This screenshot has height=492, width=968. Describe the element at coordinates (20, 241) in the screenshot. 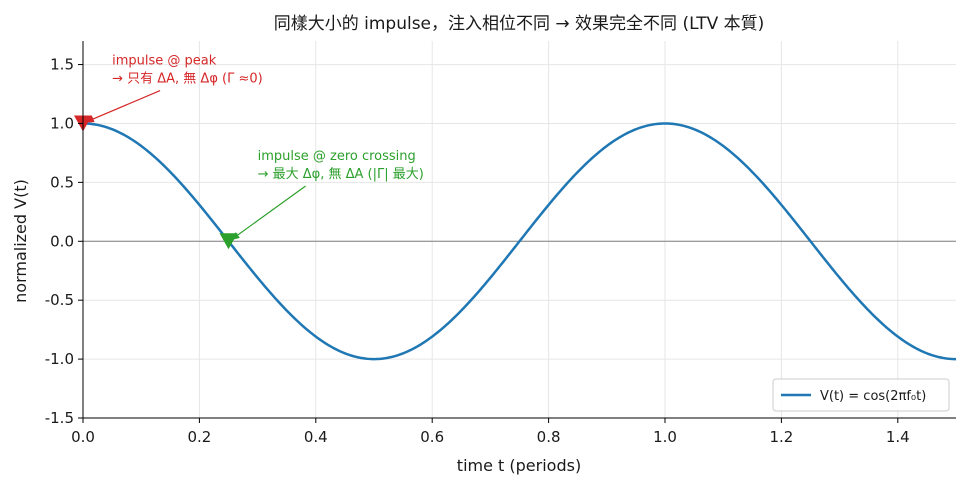

I see `y-axis-label: normalized V(t)` at that location.